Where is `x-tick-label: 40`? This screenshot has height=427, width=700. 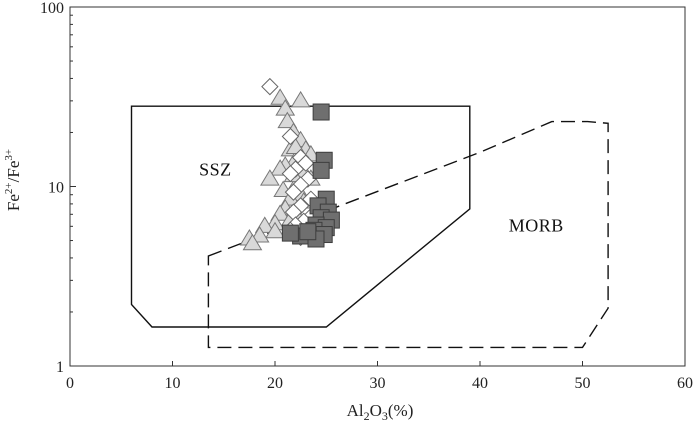 x-tick-label: 40 is located at coordinates (480, 383).